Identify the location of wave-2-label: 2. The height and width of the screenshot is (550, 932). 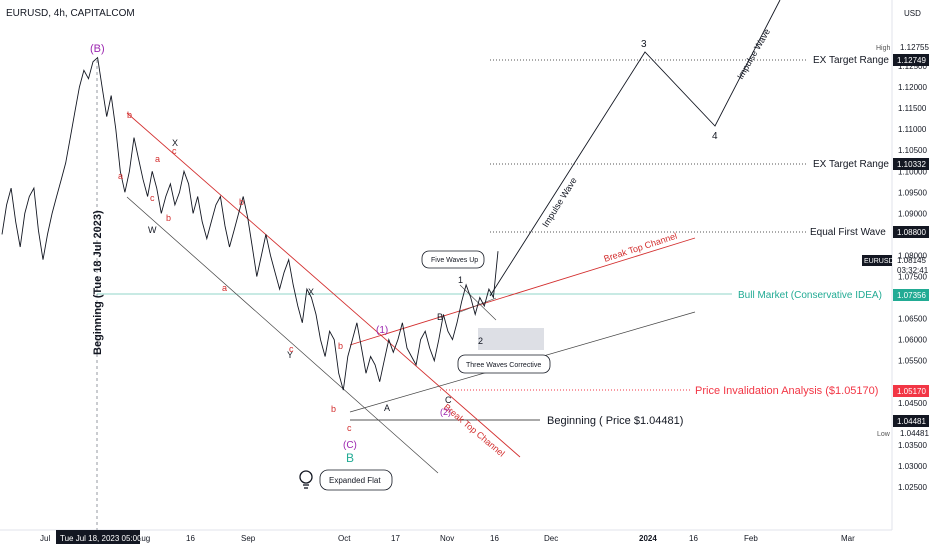
(480, 341).